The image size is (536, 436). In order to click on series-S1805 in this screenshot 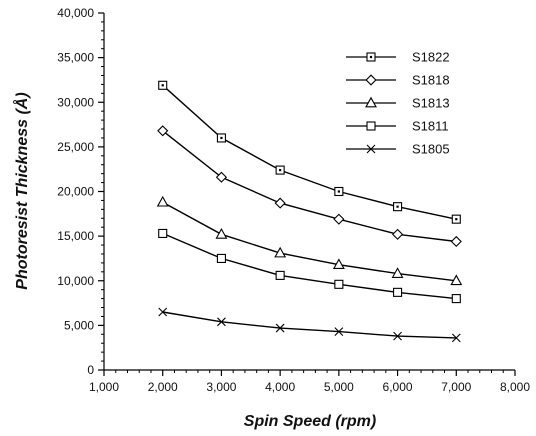, I will do `click(309, 325)`.